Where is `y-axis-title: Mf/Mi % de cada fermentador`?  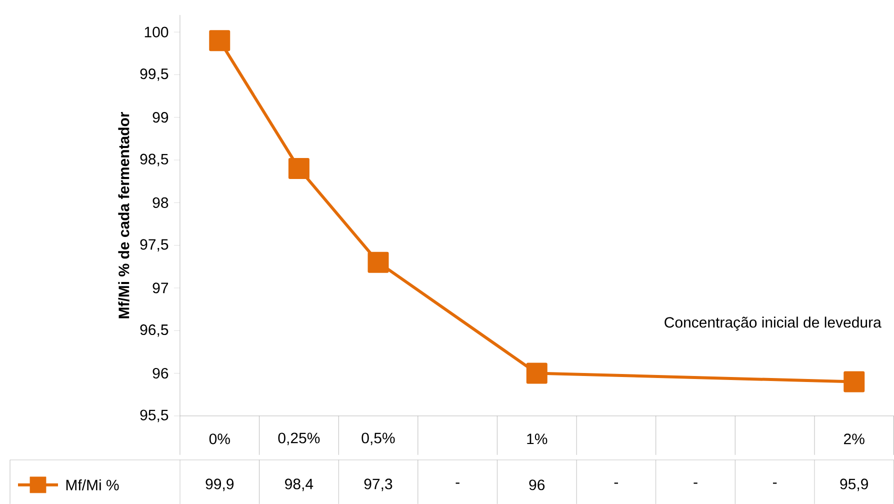
y-axis-title: Mf/Mi % de cada fermentador is located at coordinates (124, 215).